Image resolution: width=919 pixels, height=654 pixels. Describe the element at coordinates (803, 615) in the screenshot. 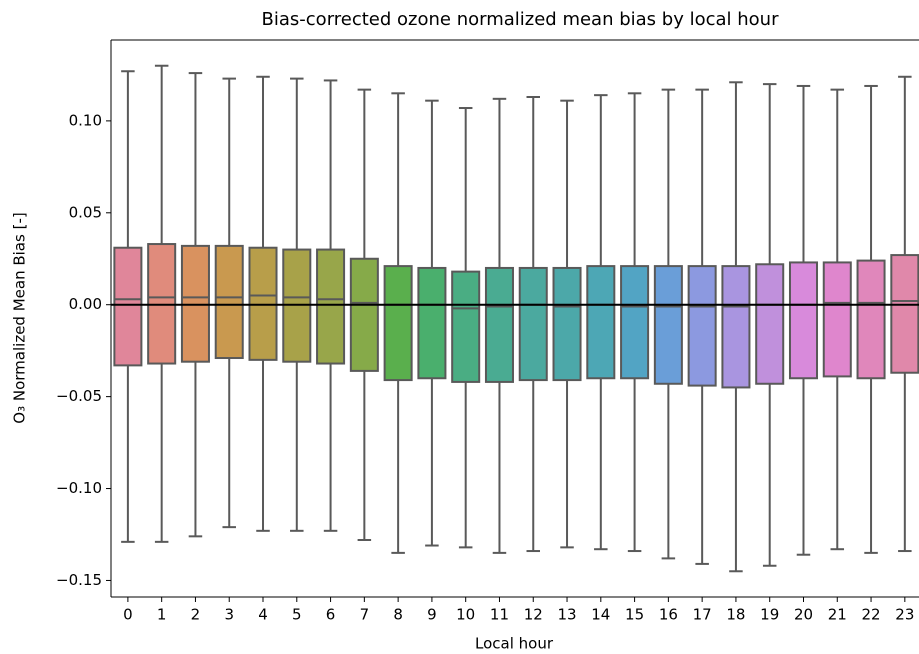

I see `x-tick-label: 20` at that location.